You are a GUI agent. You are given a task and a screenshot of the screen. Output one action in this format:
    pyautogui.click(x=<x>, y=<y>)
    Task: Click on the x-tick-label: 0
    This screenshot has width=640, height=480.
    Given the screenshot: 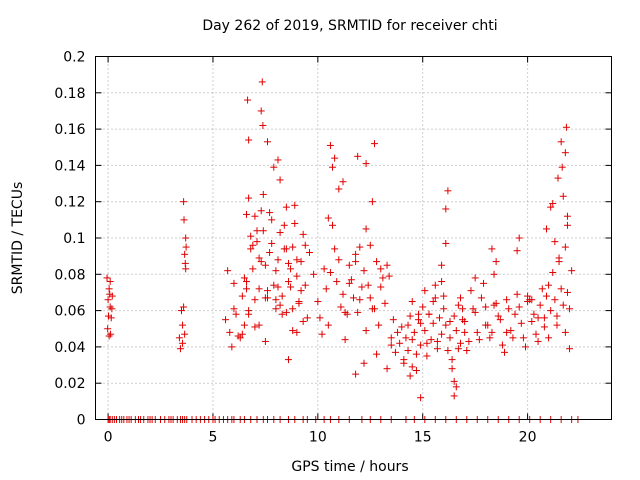 What is the action you would take?
    pyautogui.click(x=108, y=438)
    